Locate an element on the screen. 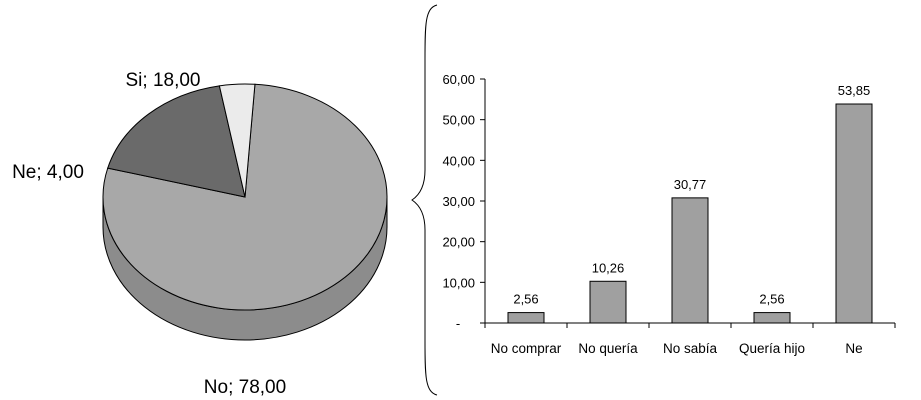  y-tick-label: 40,00 is located at coordinates (458, 160).